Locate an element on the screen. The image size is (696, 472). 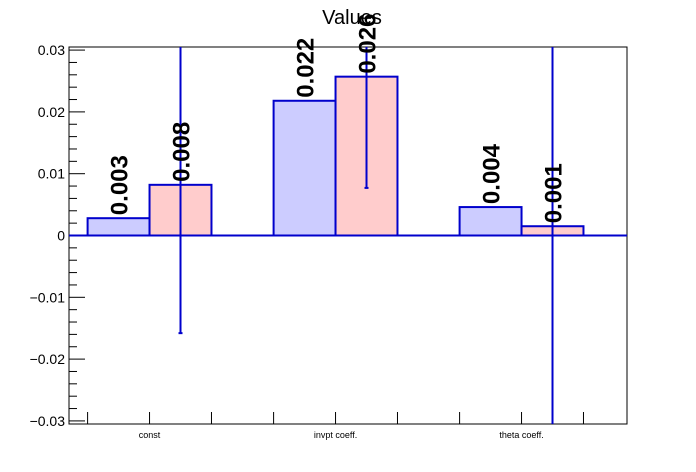
x-category-label: const is located at coordinates (150, 435).